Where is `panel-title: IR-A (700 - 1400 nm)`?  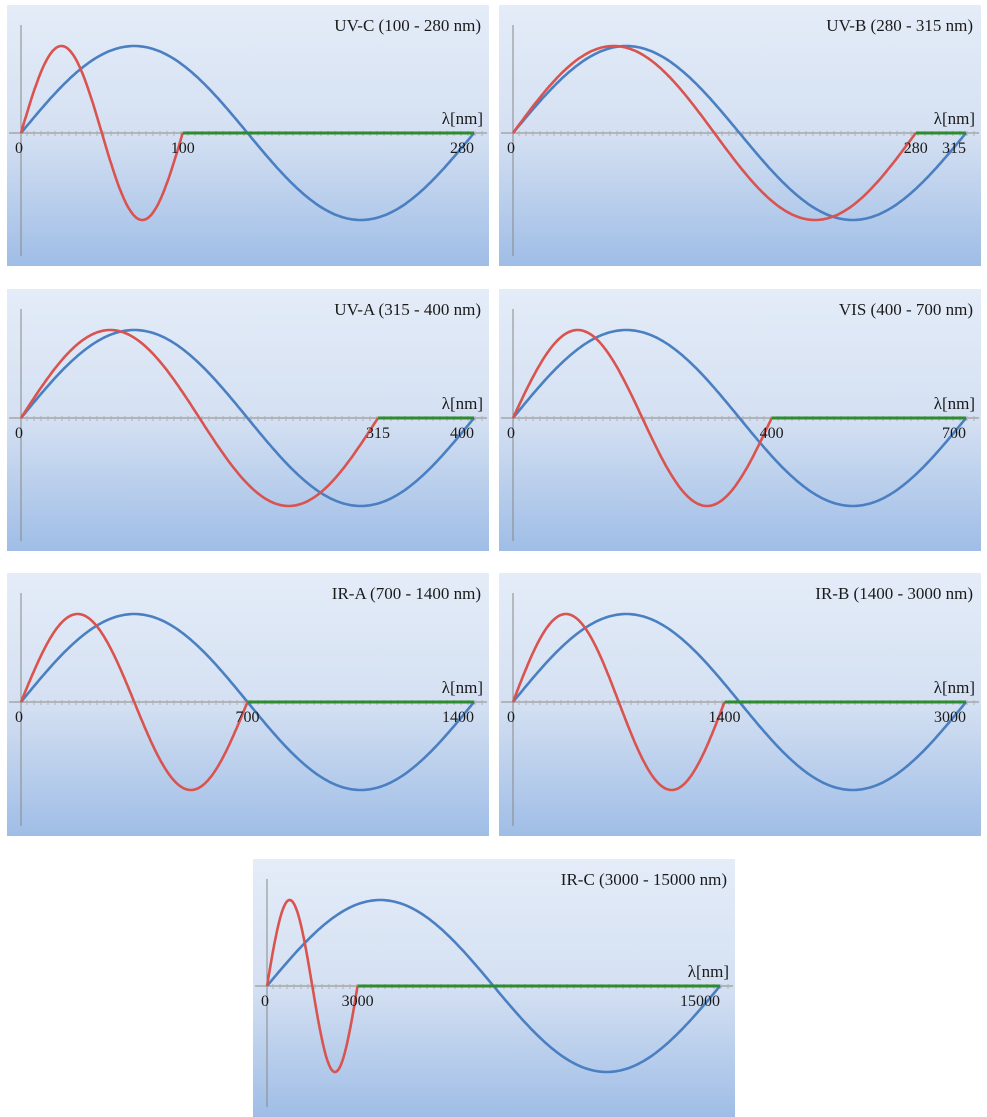
panel-title: IR-A (700 - 1400 nm) is located at coordinates (406, 593).